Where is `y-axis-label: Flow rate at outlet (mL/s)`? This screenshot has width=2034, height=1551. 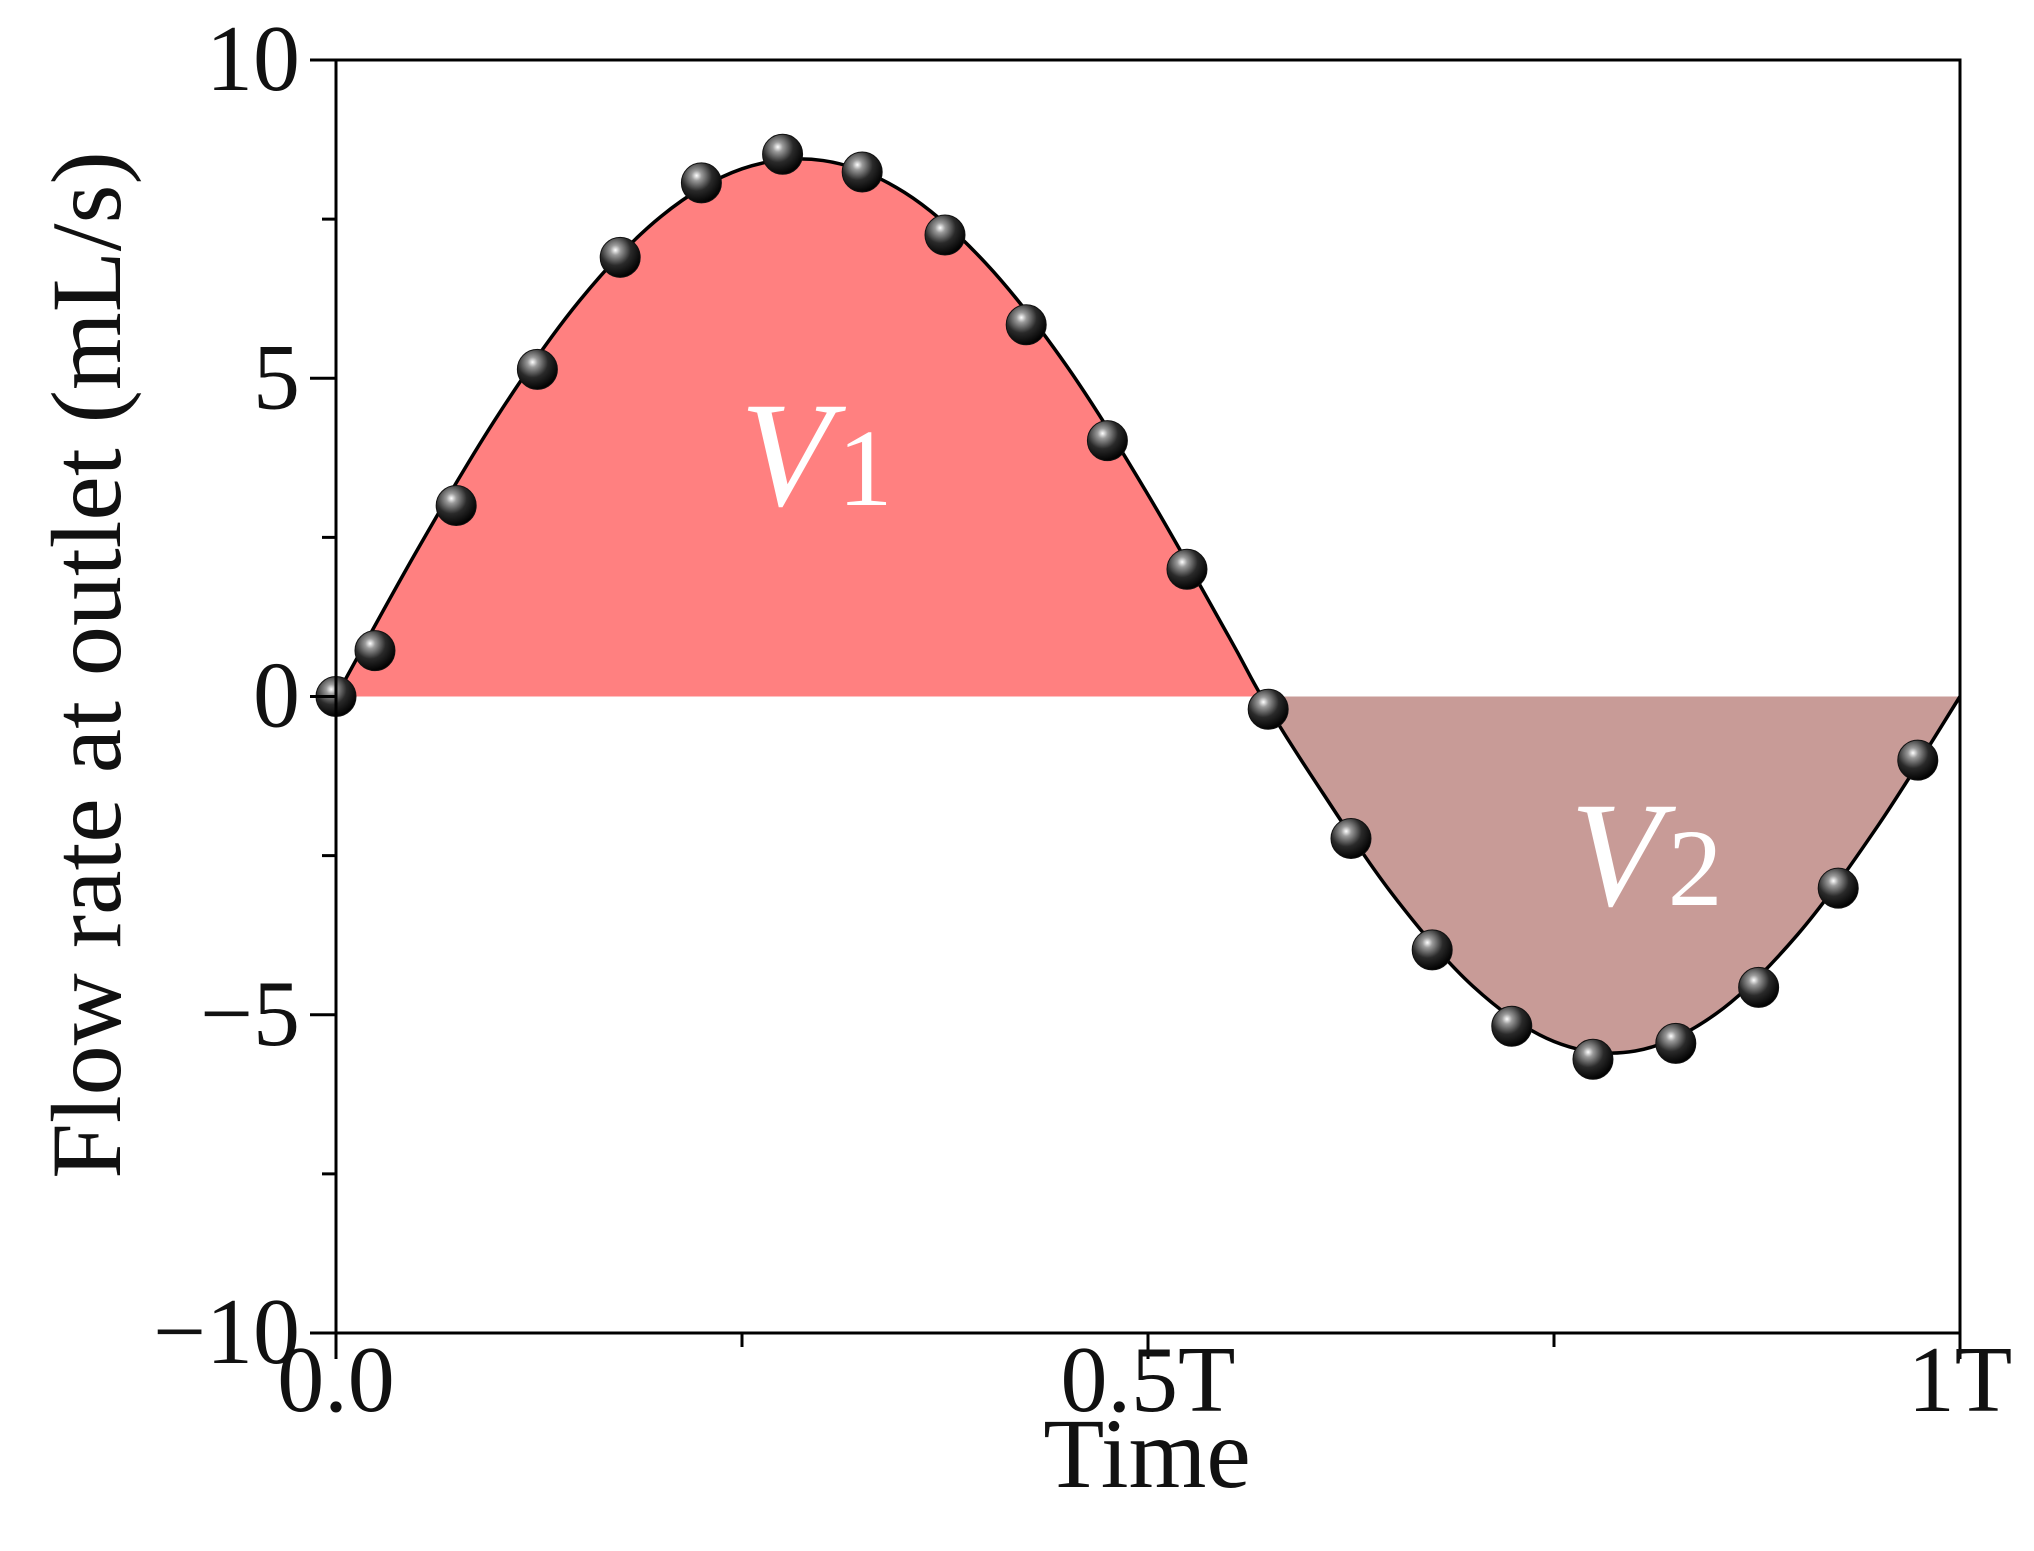
y-axis-label: Flow rate at outlet (mL/s) is located at coordinates (86, 665).